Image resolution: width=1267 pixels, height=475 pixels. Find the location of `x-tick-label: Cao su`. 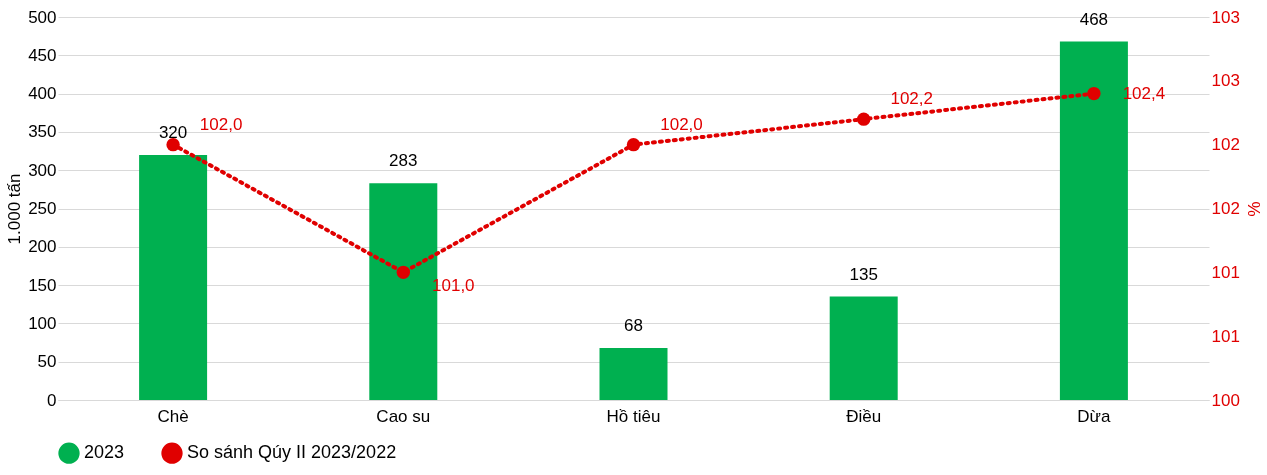

x-tick-label: Cao su is located at coordinates (403, 416).